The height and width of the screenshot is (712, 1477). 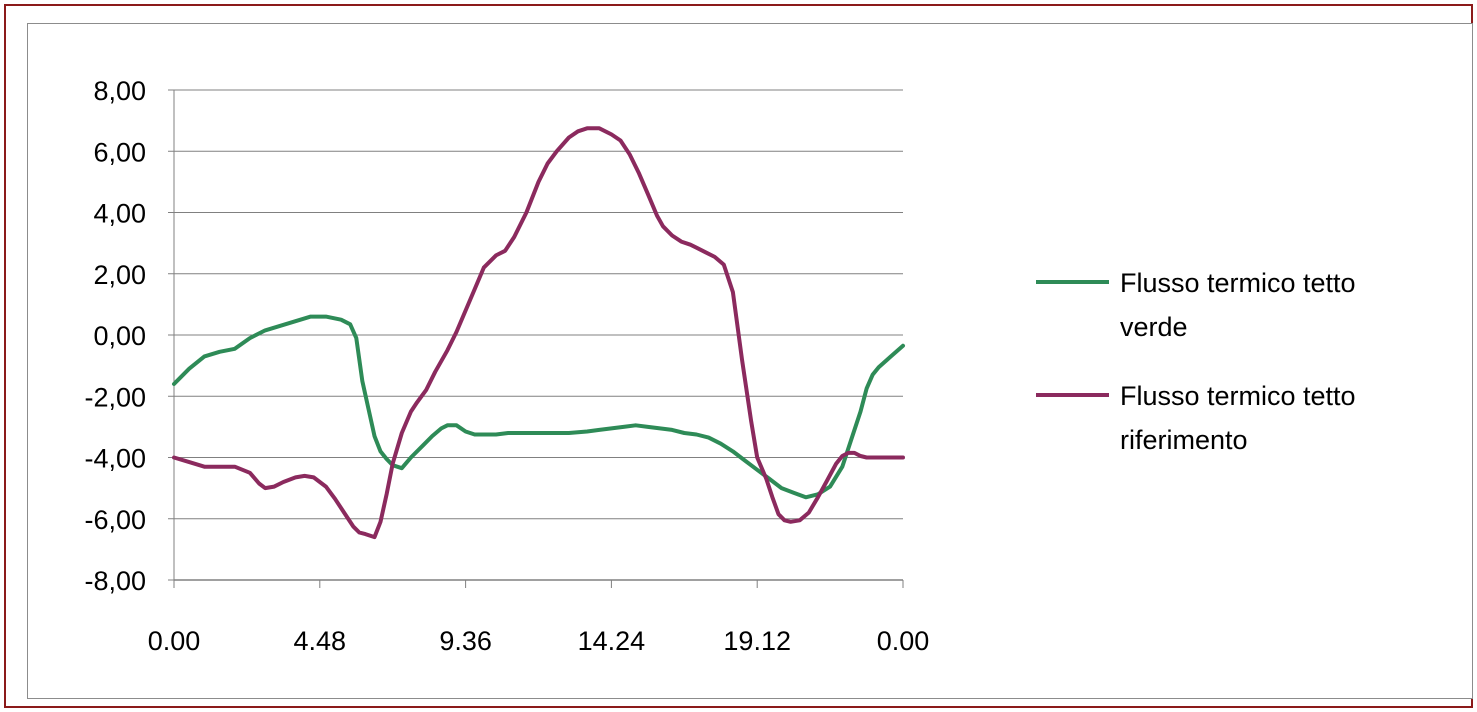 What do you see at coordinates (320, 641) in the screenshot?
I see `x-tick-label: 4.48` at bounding box center [320, 641].